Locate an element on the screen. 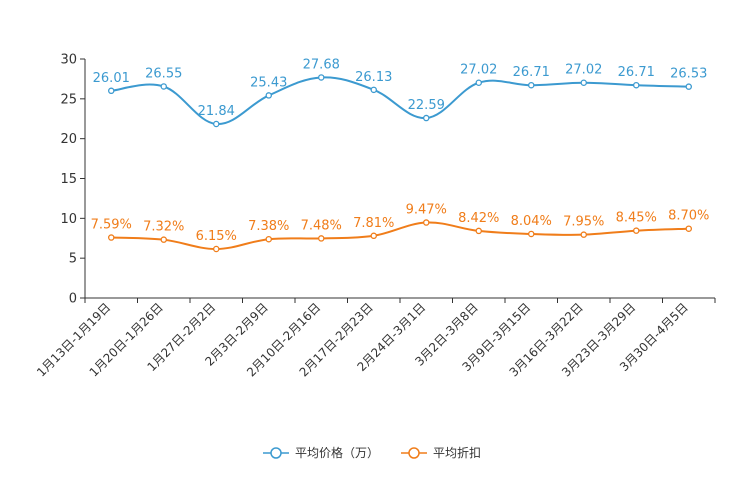 This screenshot has height=500, width=744. legend-item-discount: 平均折扣 is located at coordinates (441, 452).